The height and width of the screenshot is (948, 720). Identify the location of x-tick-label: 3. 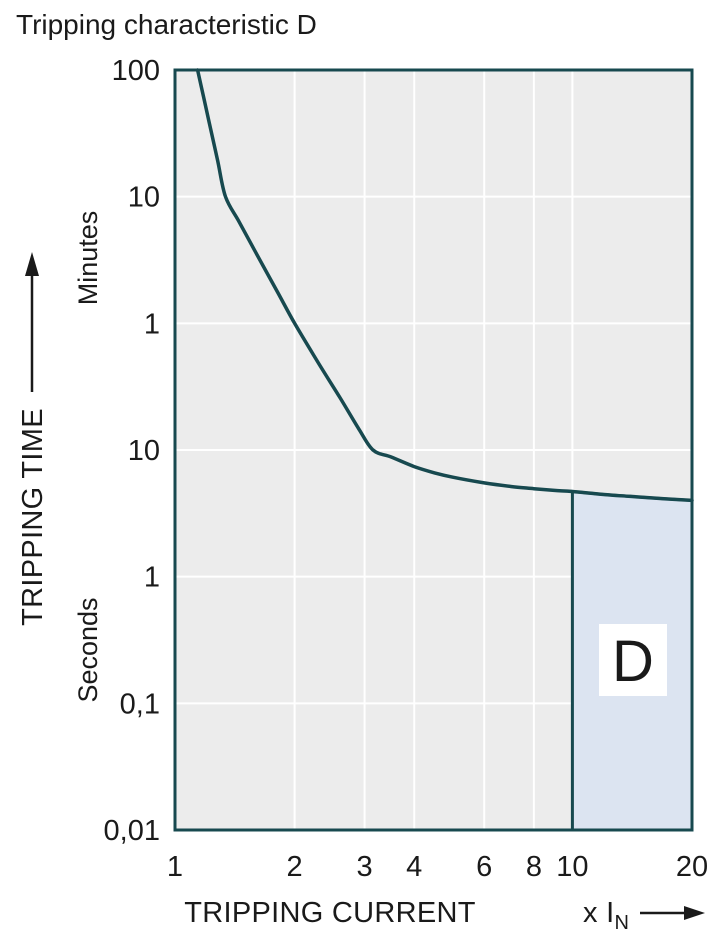
(365, 867).